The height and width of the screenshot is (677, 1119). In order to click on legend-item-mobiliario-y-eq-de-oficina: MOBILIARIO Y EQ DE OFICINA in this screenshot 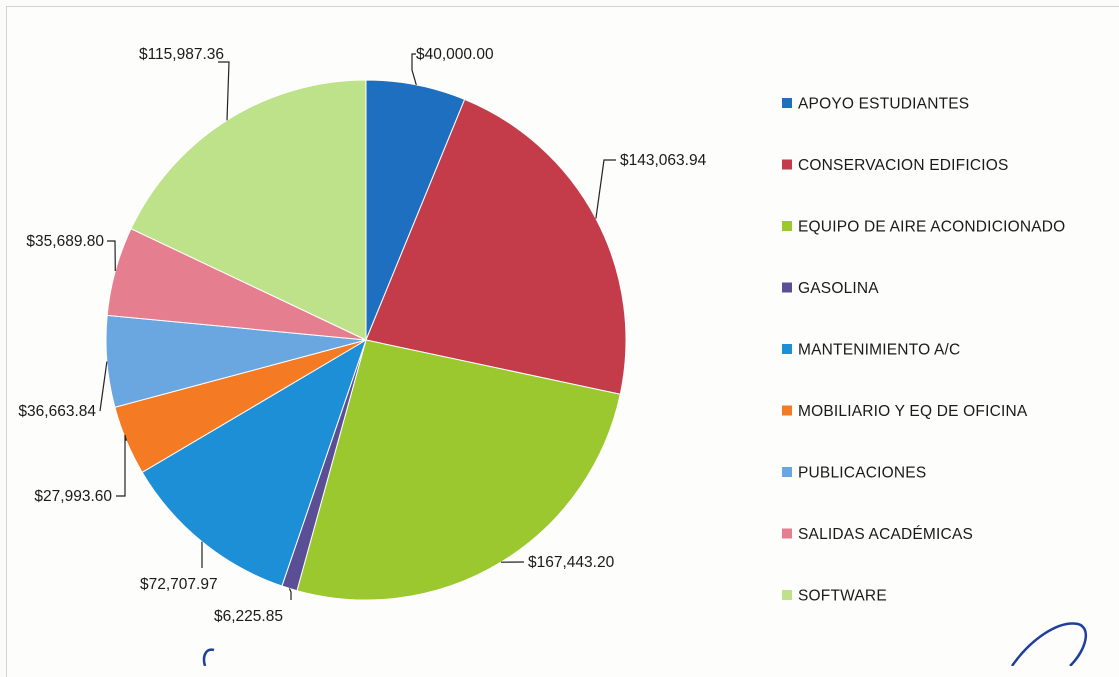, I will do `click(905, 411)`.